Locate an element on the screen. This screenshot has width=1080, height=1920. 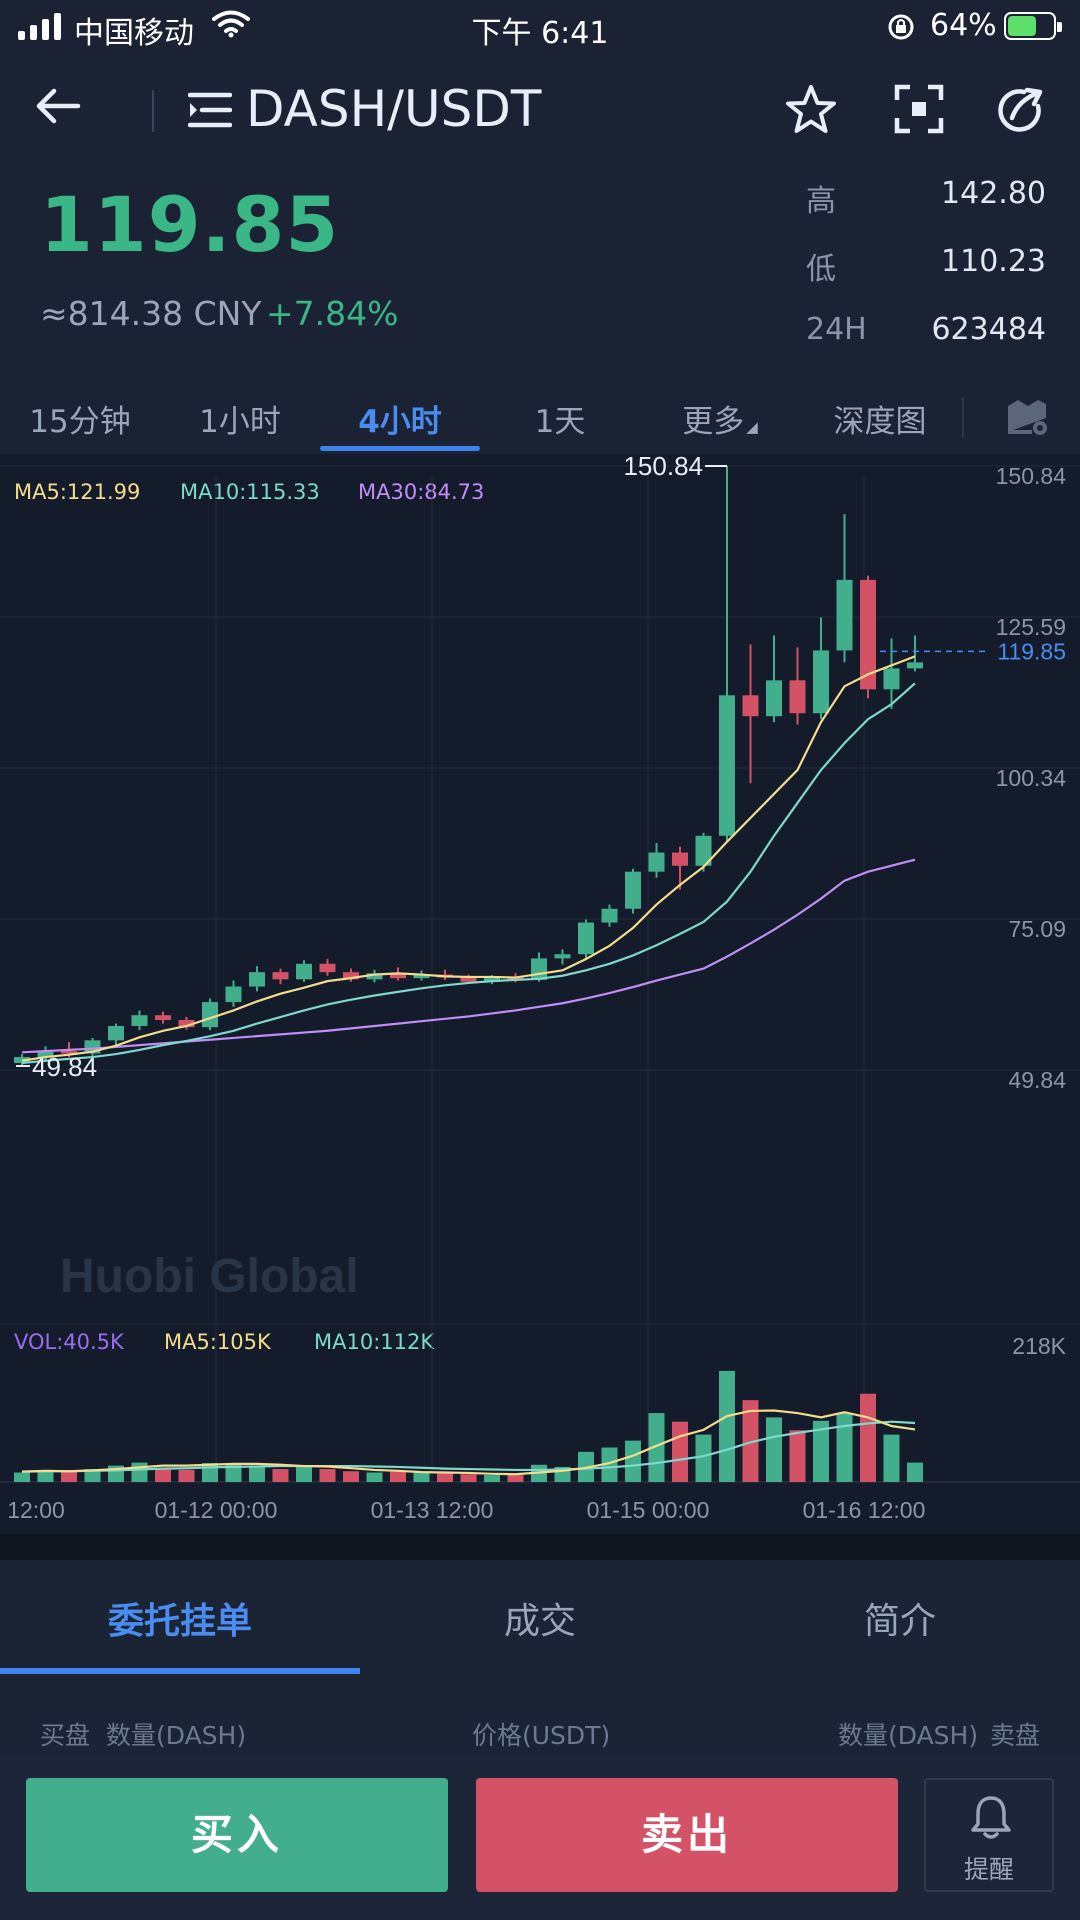
volume-max-label: 218K is located at coordinates (1039, 1346).